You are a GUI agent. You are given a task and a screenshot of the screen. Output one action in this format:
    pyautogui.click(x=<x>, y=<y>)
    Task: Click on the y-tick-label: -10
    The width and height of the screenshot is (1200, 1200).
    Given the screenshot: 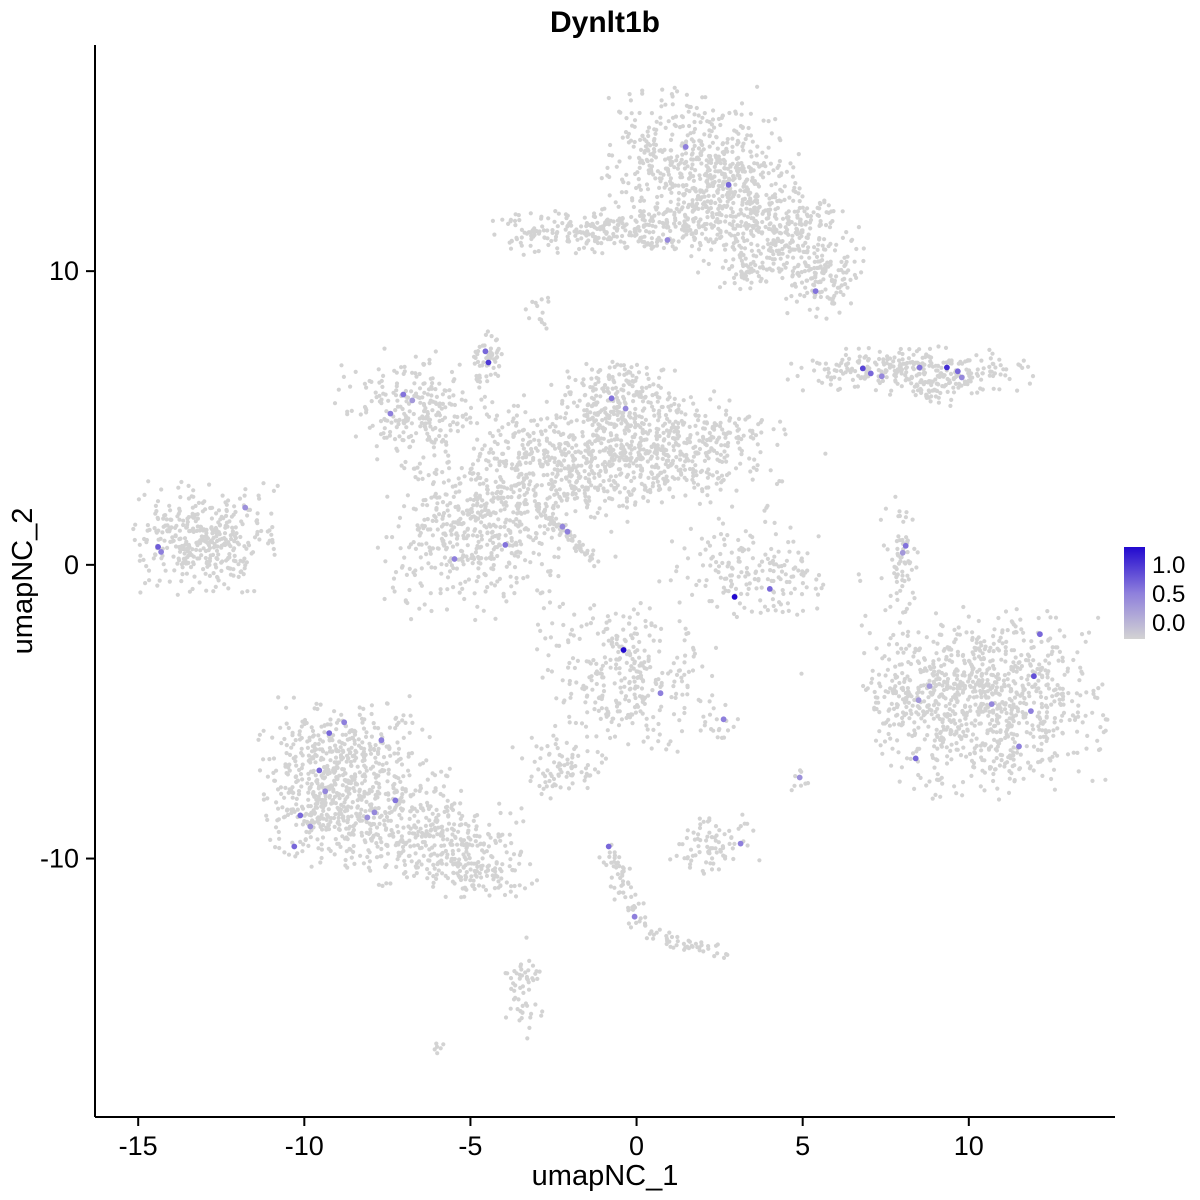 What is the action you would take?
    pyautogui.click(x=59, y=859)
    